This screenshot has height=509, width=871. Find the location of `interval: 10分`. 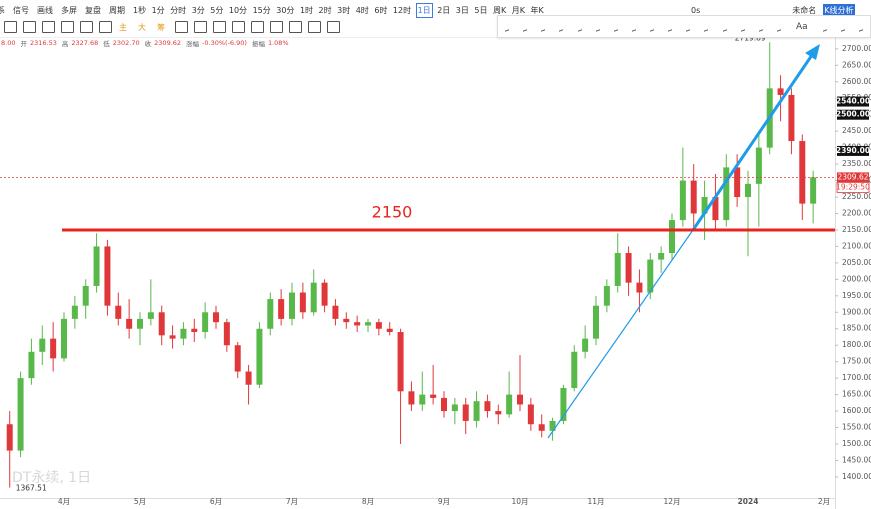

interval: 10分 is located at coordinates (238, 10).